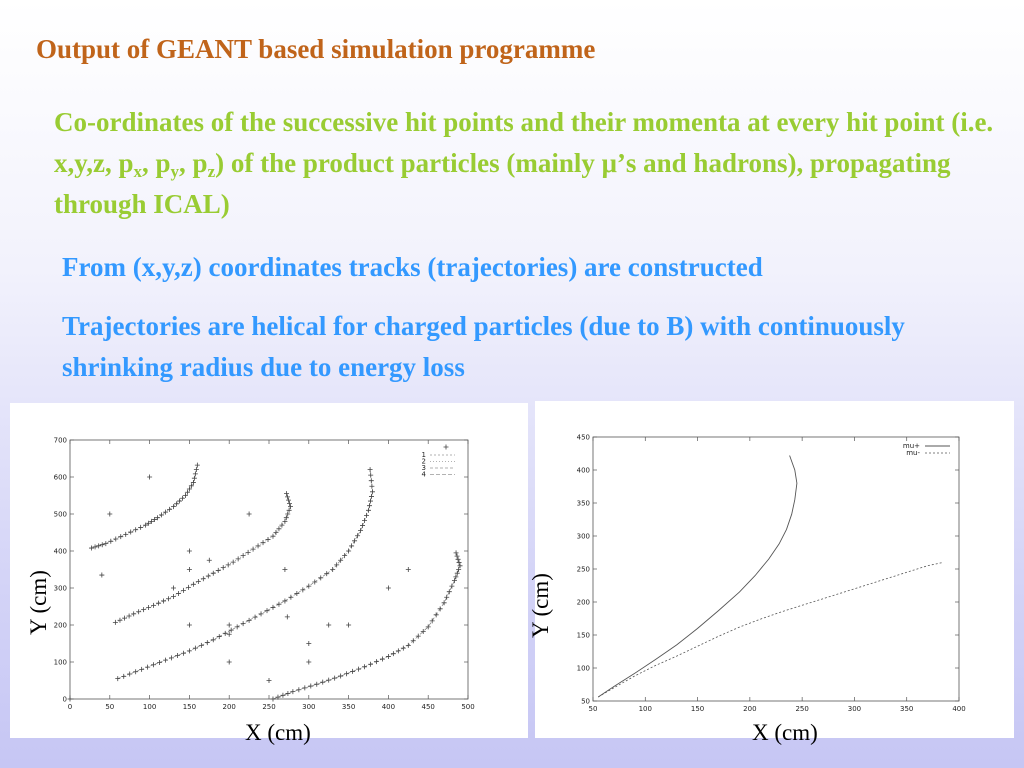 This screenshot has height=768, width=1024. I want to click on legend-label-1: 1, so click(424, 455).